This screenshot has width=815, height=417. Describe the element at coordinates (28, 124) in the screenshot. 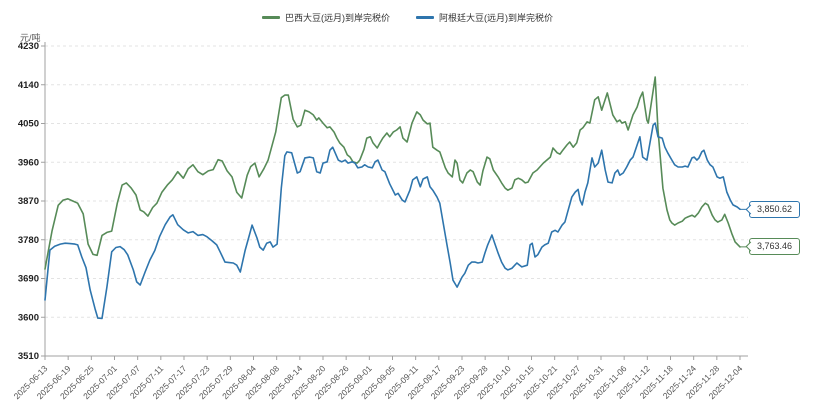

I see `svg-text: 4050` at that location.